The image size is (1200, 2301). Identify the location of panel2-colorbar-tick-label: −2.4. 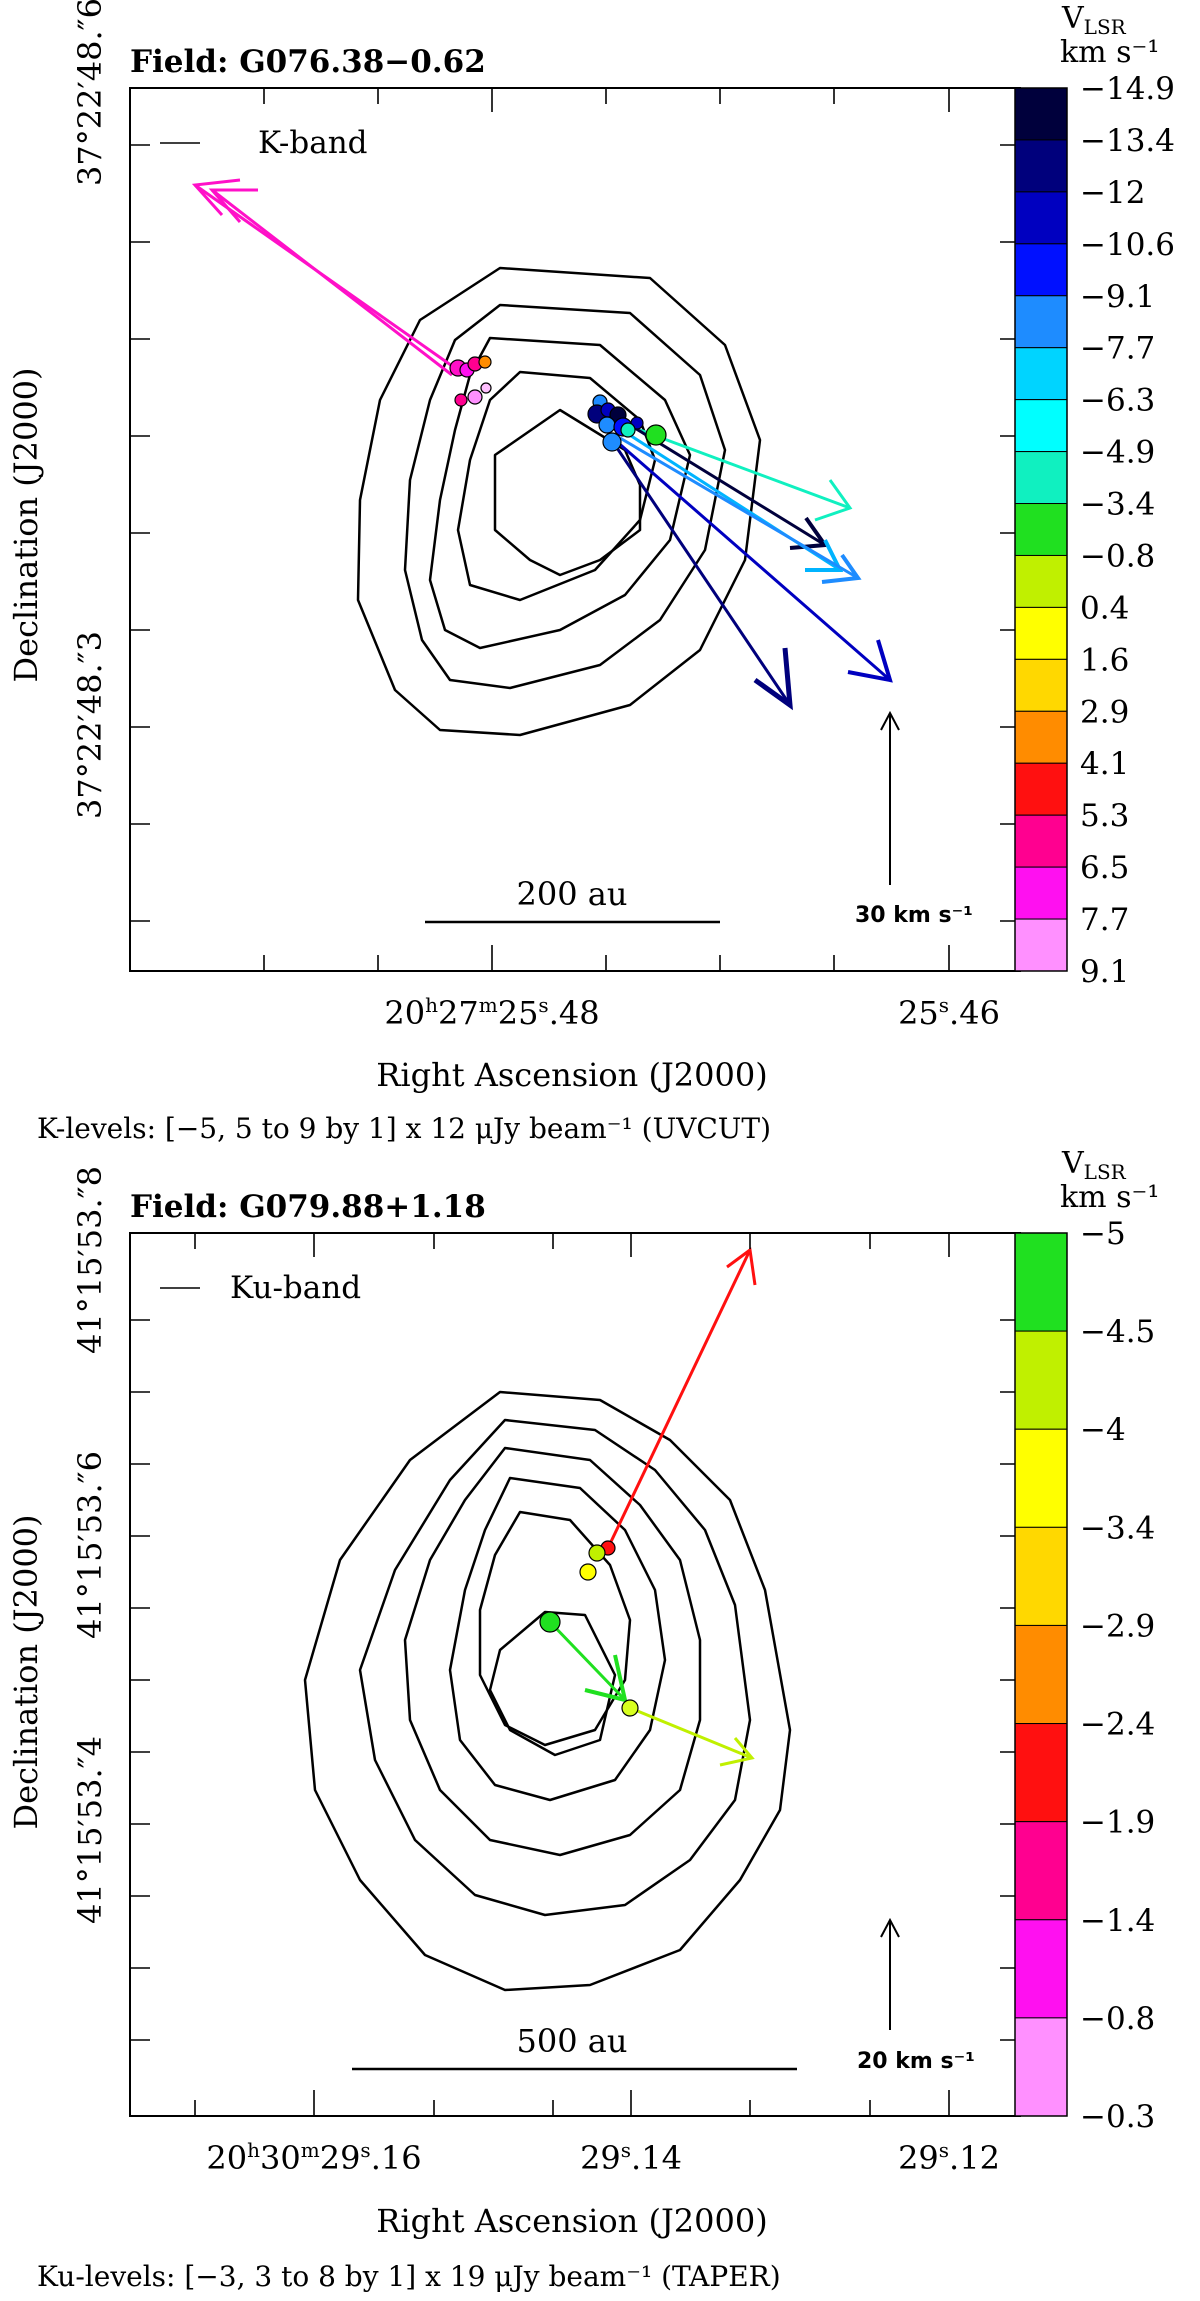
(1117, 1725).